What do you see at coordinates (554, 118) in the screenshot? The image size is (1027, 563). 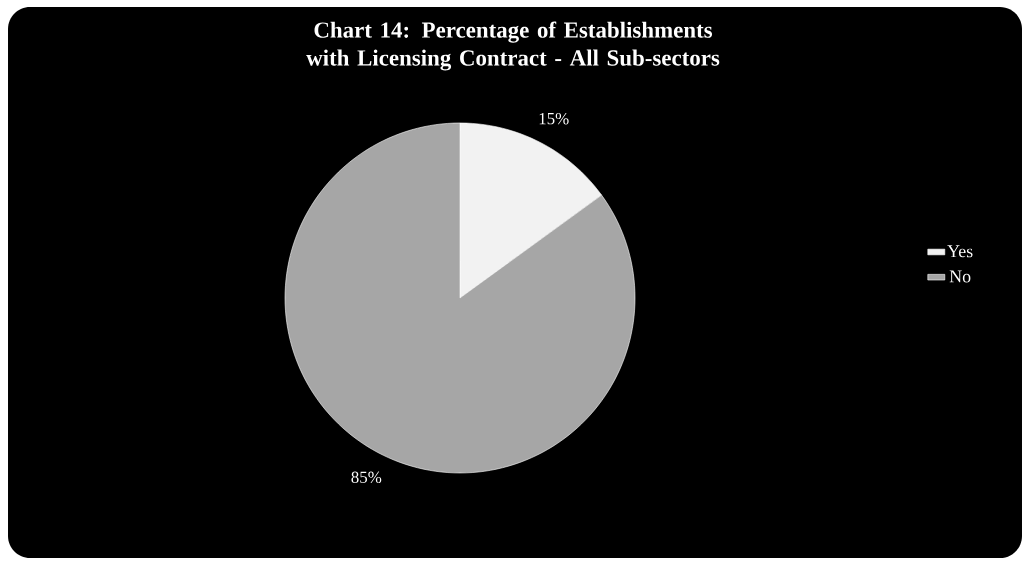 I see `data-label: 15%` at bounding box center [554, 118].